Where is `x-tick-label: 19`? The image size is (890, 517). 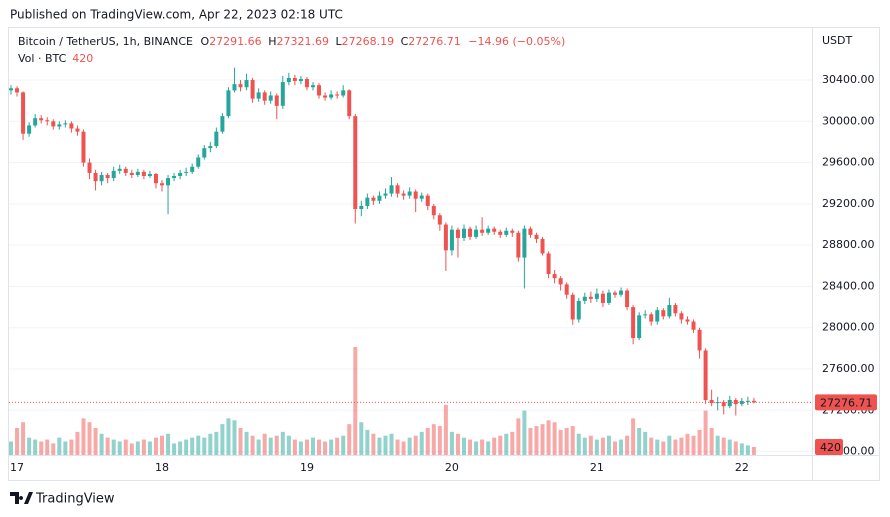 x-tick-label: 19 is located at coordinates (307, 467).